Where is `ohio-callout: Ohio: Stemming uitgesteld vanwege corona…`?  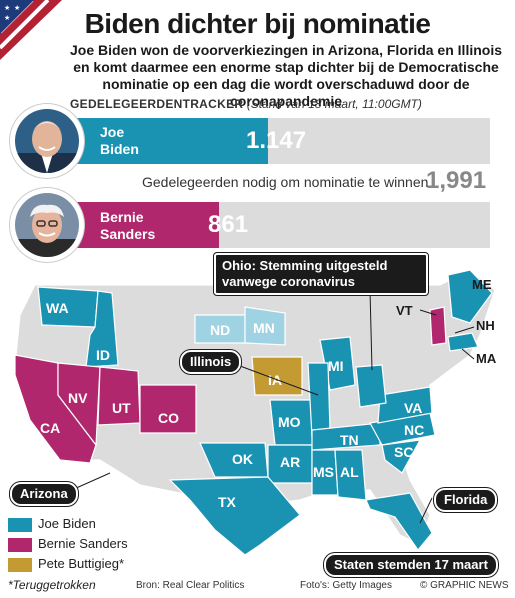 ohio-callout: Ohio: Stemming uitgesteld vanwege corona… is located at coordinates (321, 274).